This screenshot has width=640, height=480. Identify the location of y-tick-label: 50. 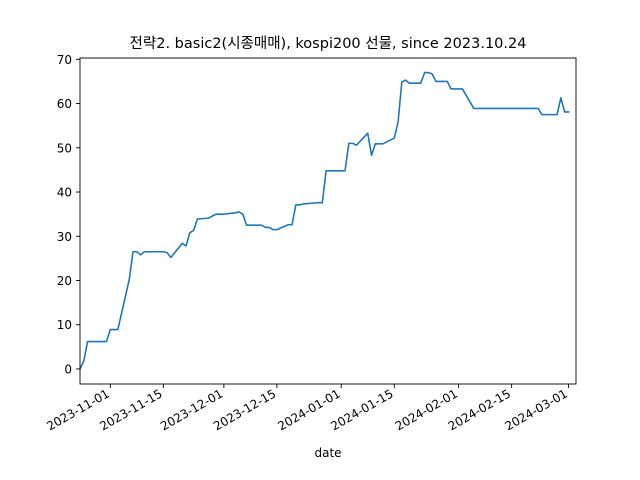
(64, 148).